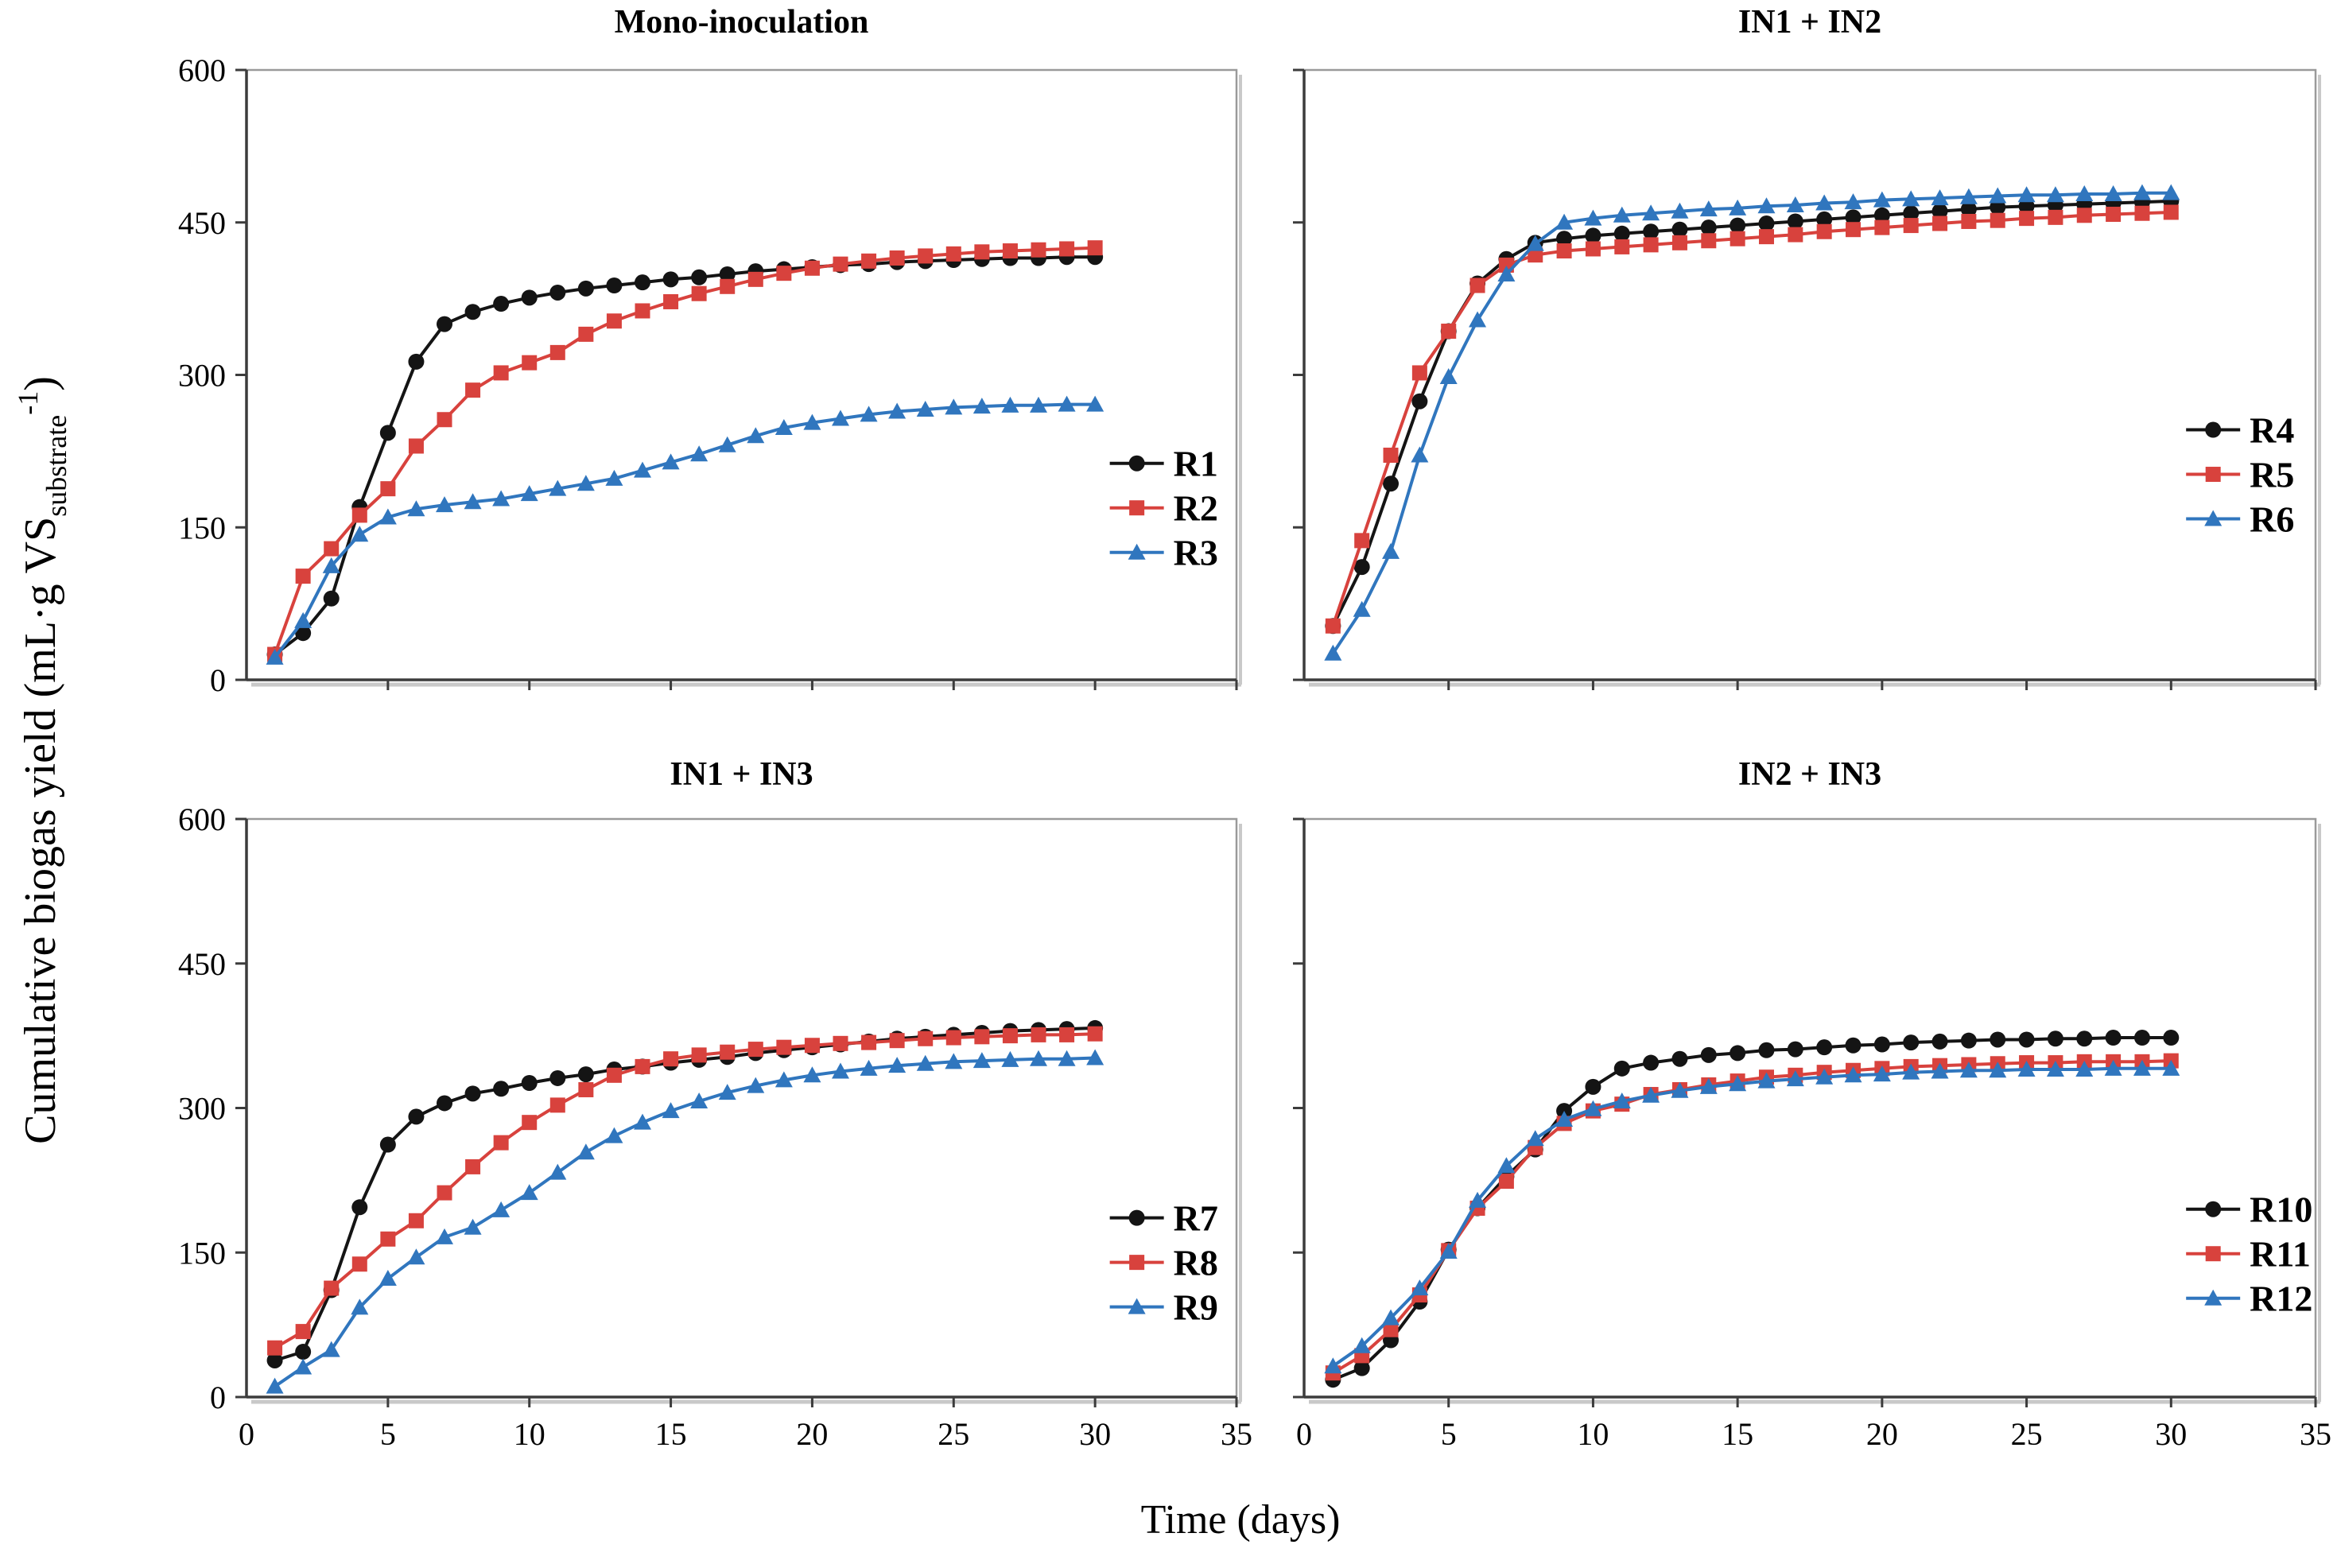 This screenshot has width=2341, height=1568. I want to click on chart-title-in2-in3: IN2 + IN3, so click(1809, 774).